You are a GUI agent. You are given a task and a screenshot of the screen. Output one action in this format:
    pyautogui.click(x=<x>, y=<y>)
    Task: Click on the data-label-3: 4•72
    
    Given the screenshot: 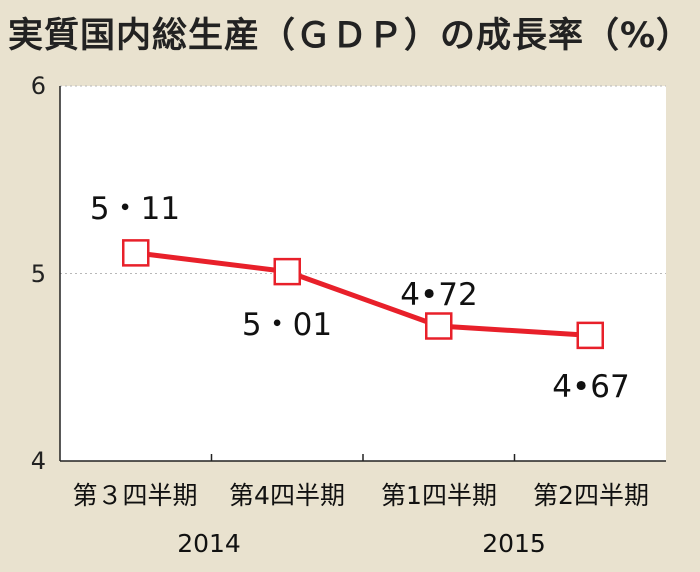 What is the action you would take?
    pyautogui.click(x=438, y=295)
    